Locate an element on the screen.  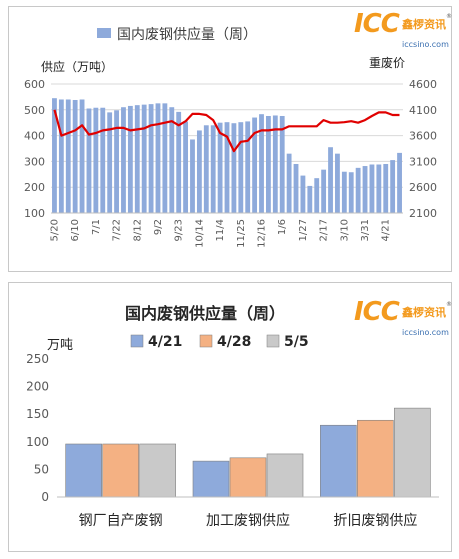
y-left-tick-label: 400 is located at coordinates (34, 136).